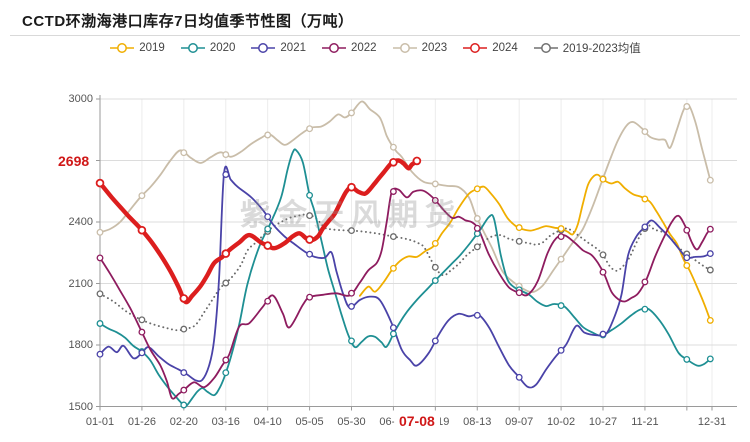 The width and height of the screenshot is (750, 442). I want to click on legend-item-2022: 2022, so click(349, 48).